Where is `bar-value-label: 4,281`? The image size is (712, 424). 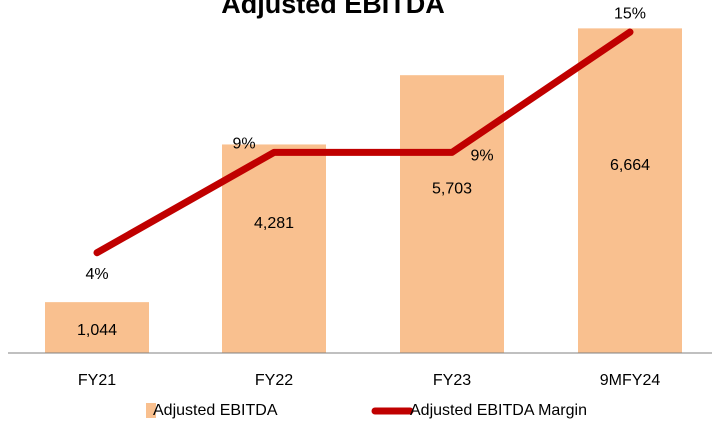
bar-value-label: 4,281 is located at coordinates (274, 223).